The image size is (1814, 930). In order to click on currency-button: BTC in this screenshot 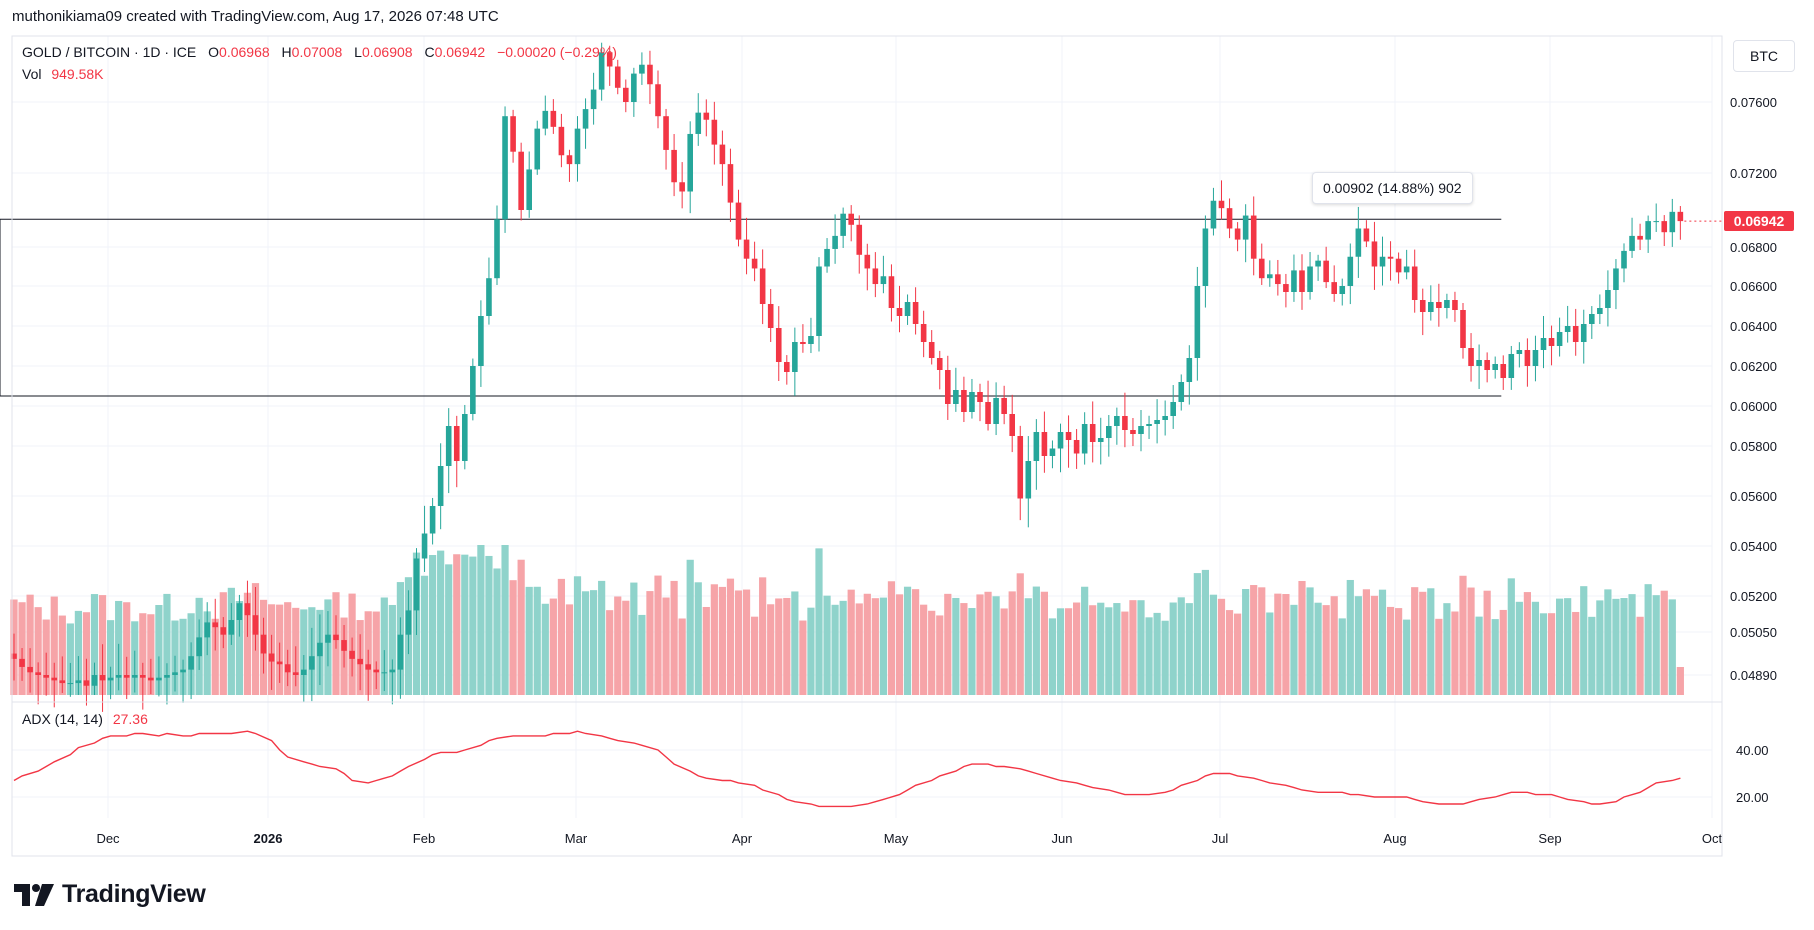, I will do `click(1764, 56)`.